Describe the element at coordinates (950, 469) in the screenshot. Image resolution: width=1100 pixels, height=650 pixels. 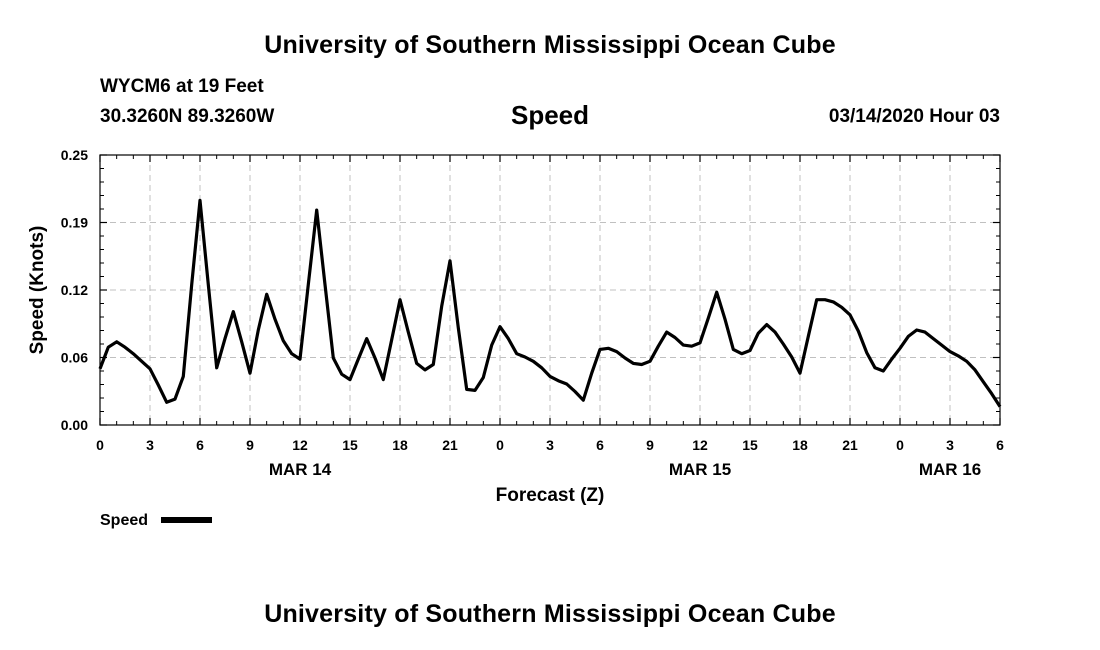
I see `date-label: MAR 16` at that location.